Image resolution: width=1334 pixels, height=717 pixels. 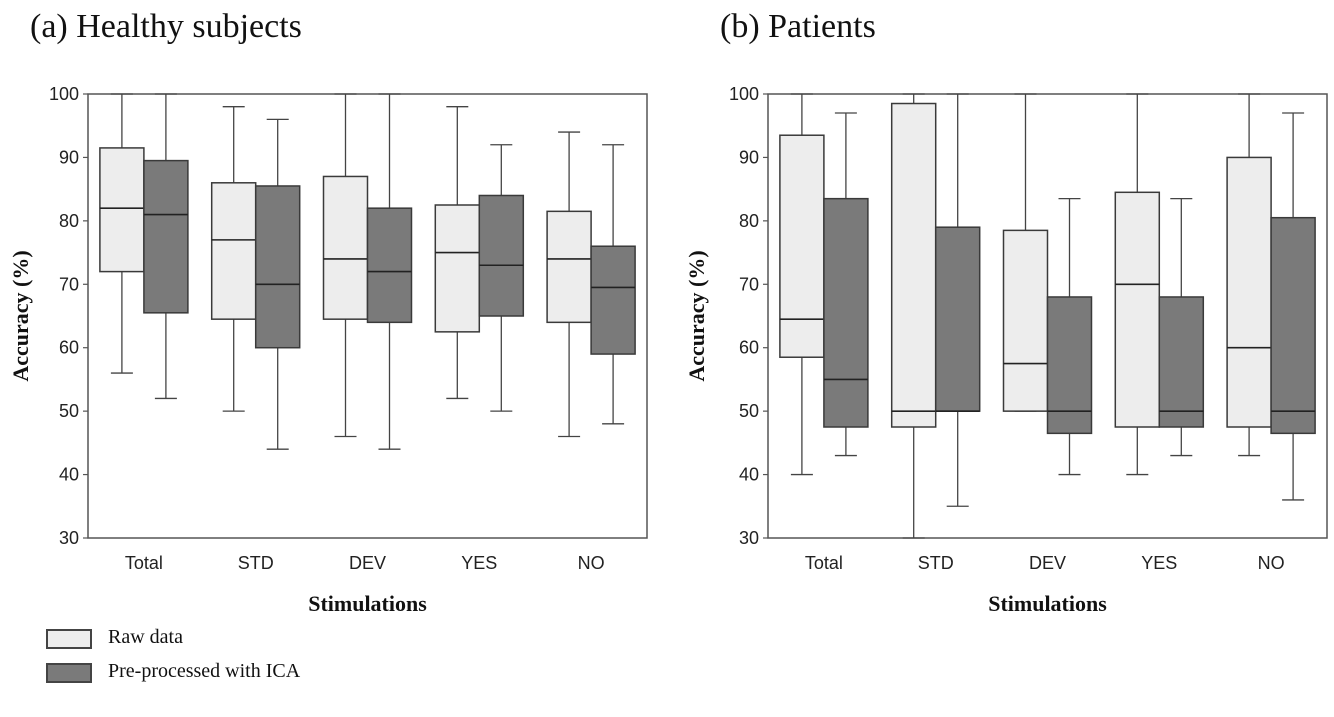 I want to click on legend-swatch-ica, so click(x=69, y=673).